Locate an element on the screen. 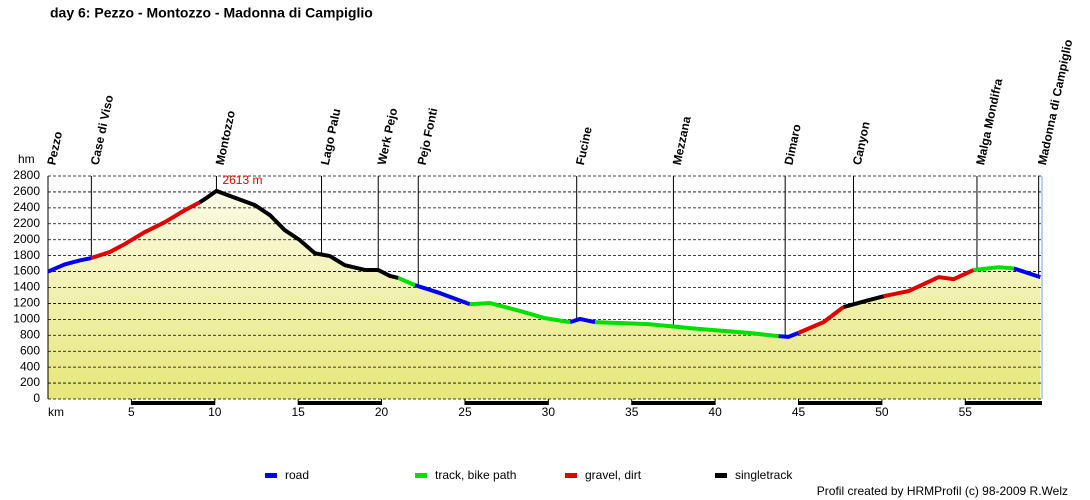  legend-label: track, bike path is located at coordinates (475, 475).